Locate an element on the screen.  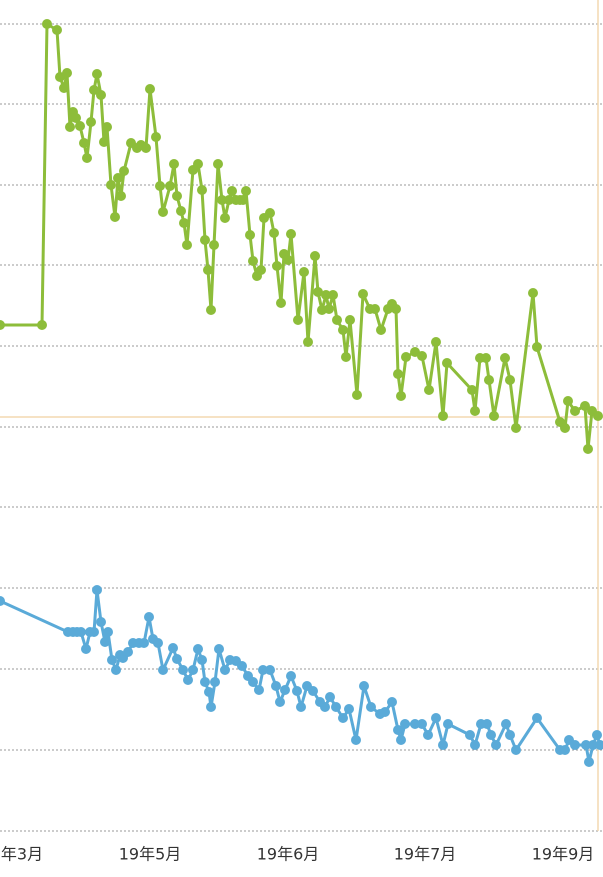
x-tick-label: 年3月 is located at coordinates (22, 854).